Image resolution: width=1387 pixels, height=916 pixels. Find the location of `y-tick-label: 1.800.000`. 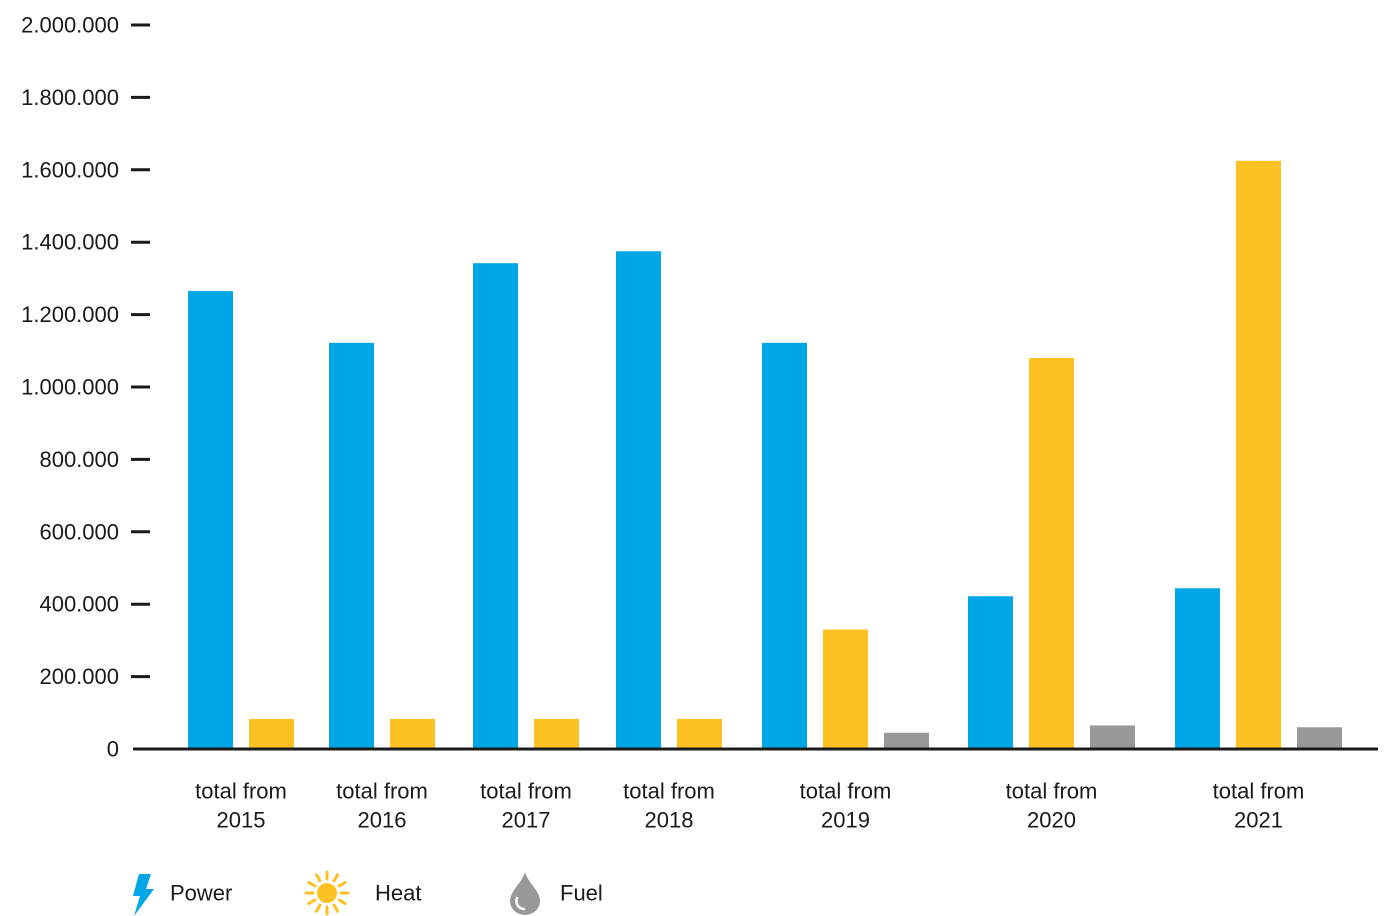

y-tick-label: 1.800.000 is located at coordinates (70, 97).